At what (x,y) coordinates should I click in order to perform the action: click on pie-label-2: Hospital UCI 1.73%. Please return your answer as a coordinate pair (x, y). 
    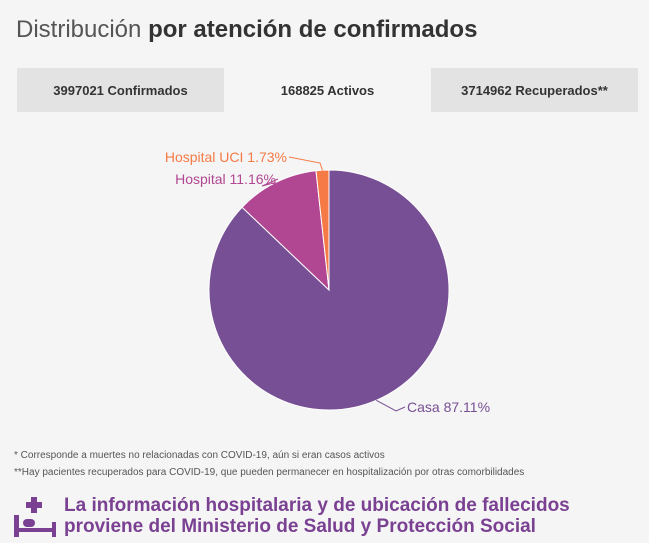
    Looking at the image, I should click on (226, 157).